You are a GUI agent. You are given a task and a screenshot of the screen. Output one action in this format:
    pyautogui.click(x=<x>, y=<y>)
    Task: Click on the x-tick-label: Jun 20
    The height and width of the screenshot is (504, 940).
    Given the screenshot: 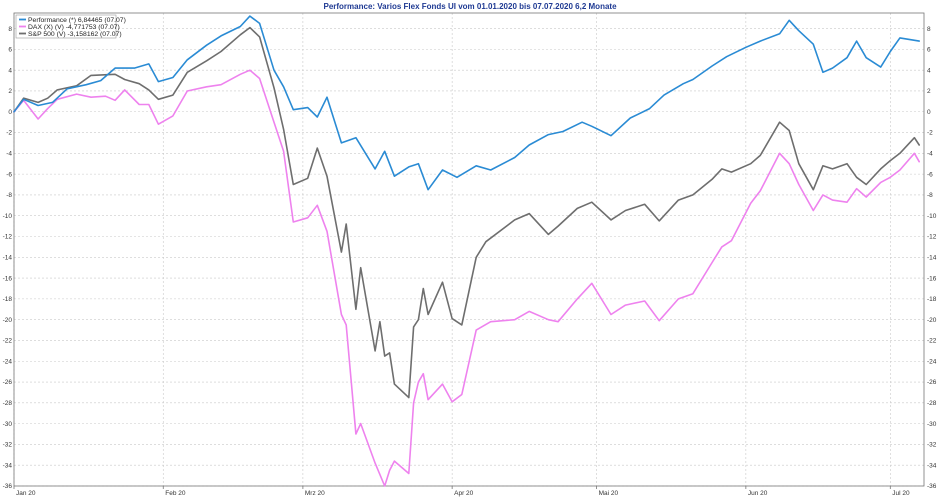 What is the action you would take?
    pyautogui.click(x=758, y=493)
    